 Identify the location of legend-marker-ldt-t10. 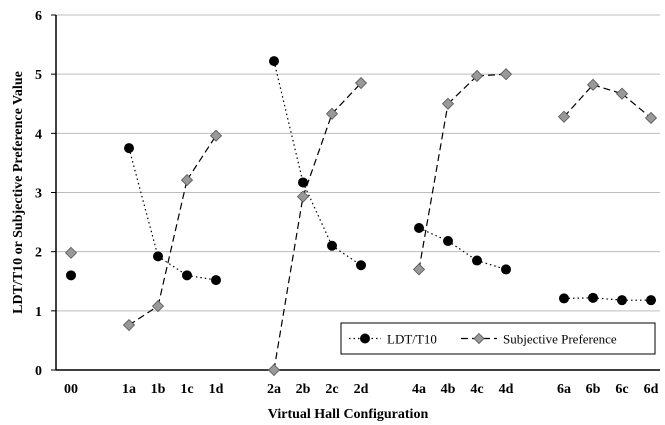
(365, 338).